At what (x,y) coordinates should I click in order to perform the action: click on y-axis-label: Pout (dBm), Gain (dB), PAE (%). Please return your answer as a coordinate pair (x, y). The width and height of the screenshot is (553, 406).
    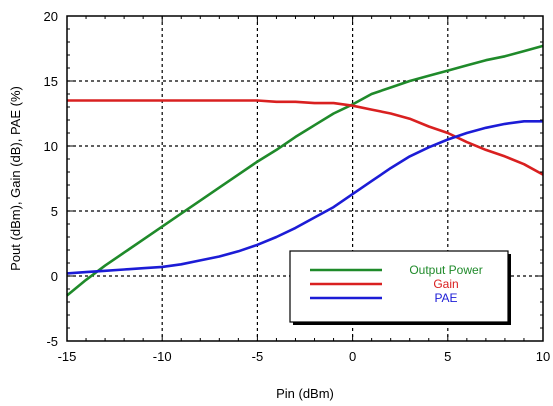
    Looking at the image, I should click on (15, 178).